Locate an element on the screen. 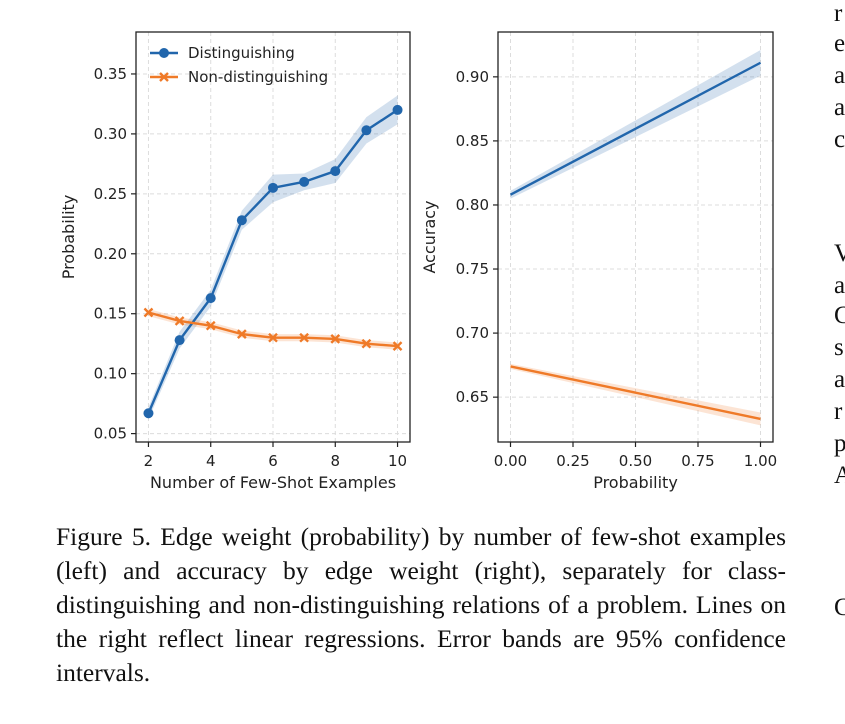 The height and width of the screenshot is (724, 845). x-tick-label: 10 is located at coordinates (397, 461).